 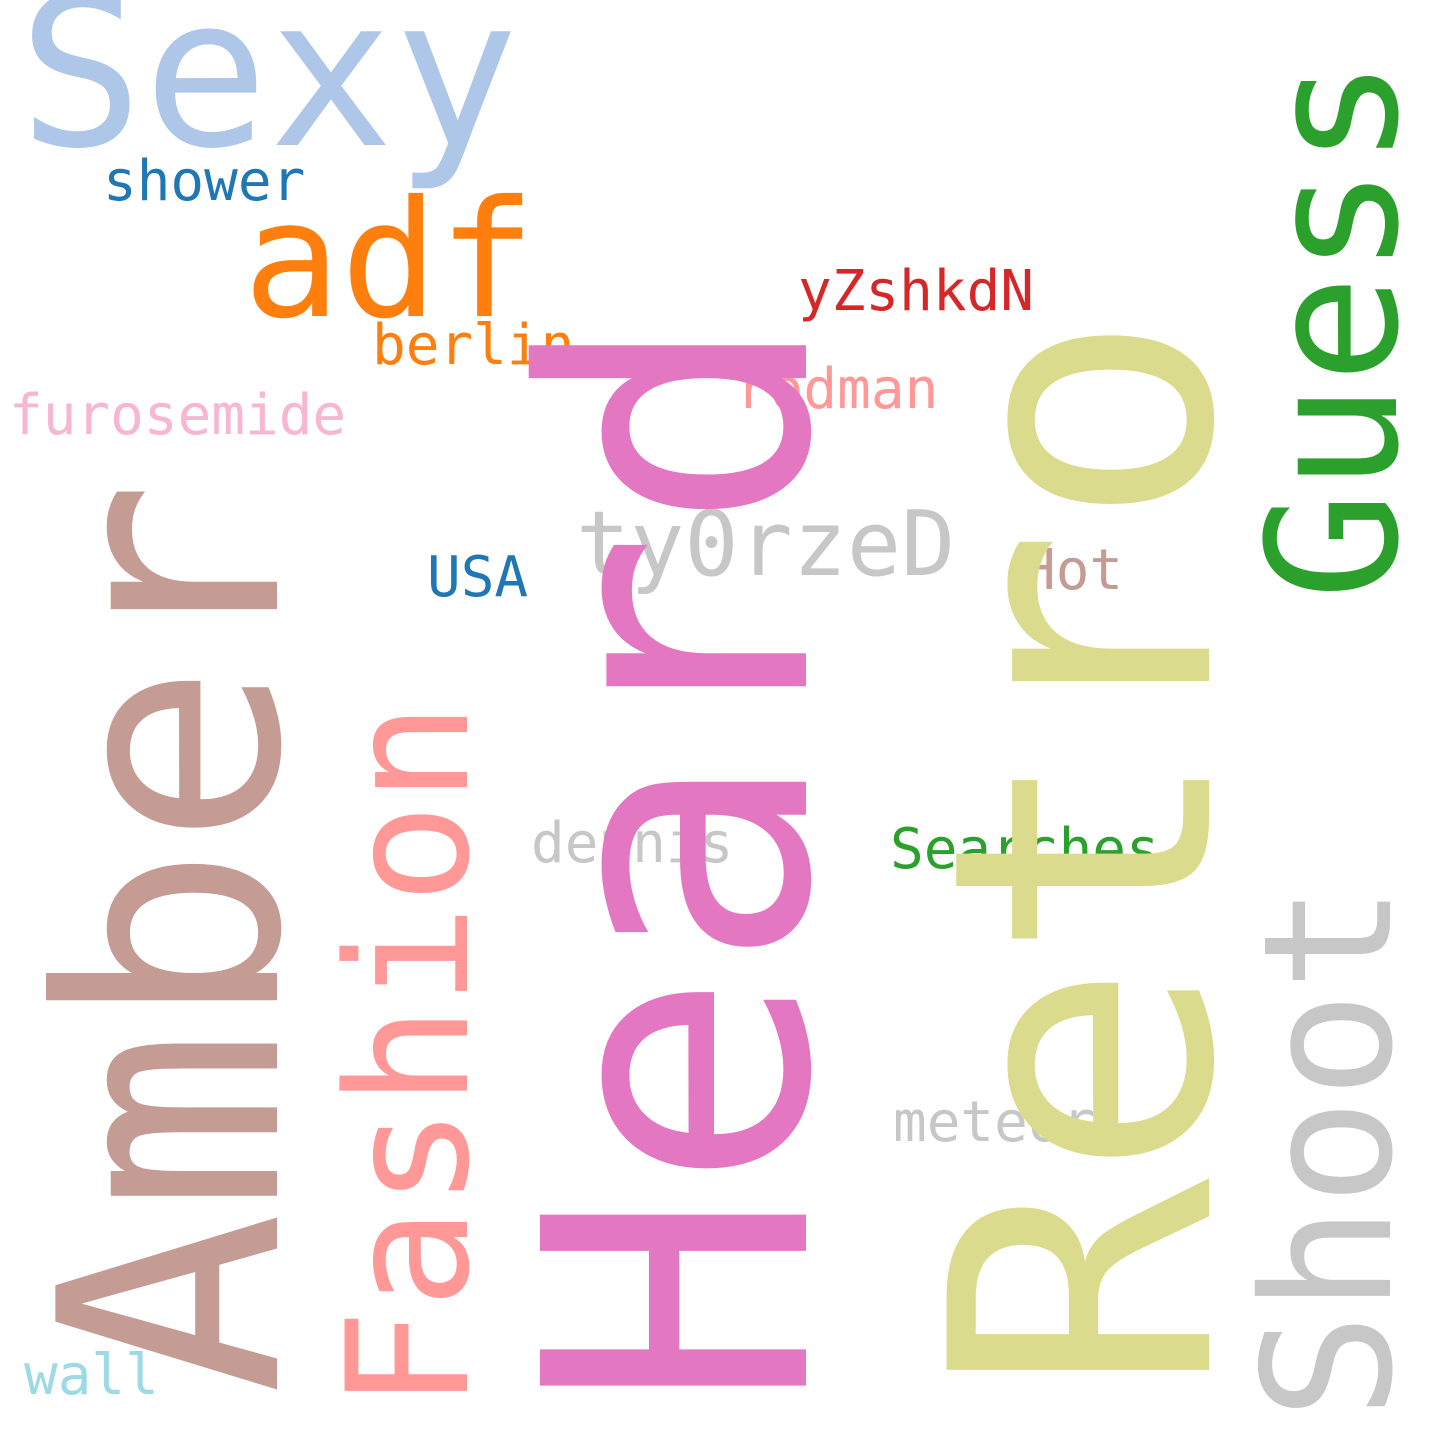 I want to click on word-dennis: dennis, so click(x=632, y=843).